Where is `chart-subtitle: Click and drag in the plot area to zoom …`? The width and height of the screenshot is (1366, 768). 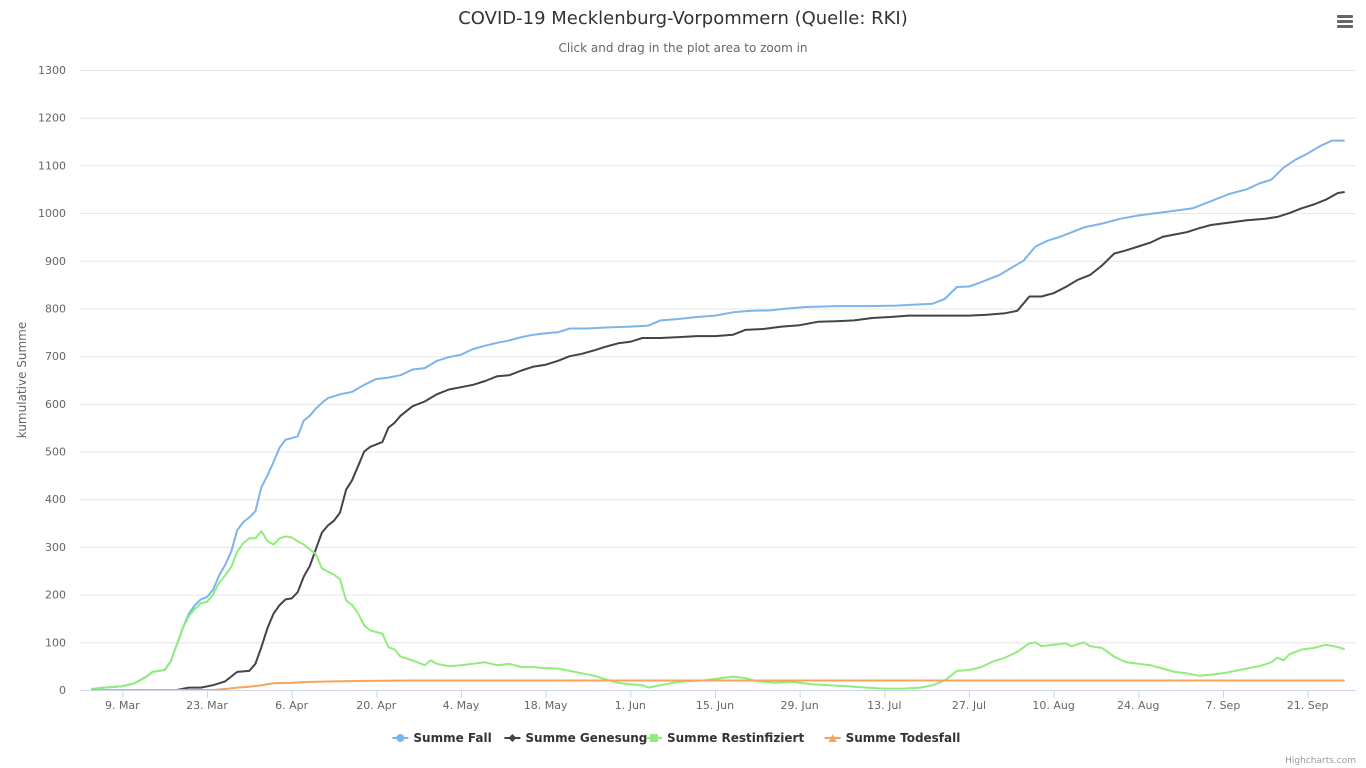
chart-subtitle: Click and drag in the plot area to zoom … is located at coordinates (682, 48).